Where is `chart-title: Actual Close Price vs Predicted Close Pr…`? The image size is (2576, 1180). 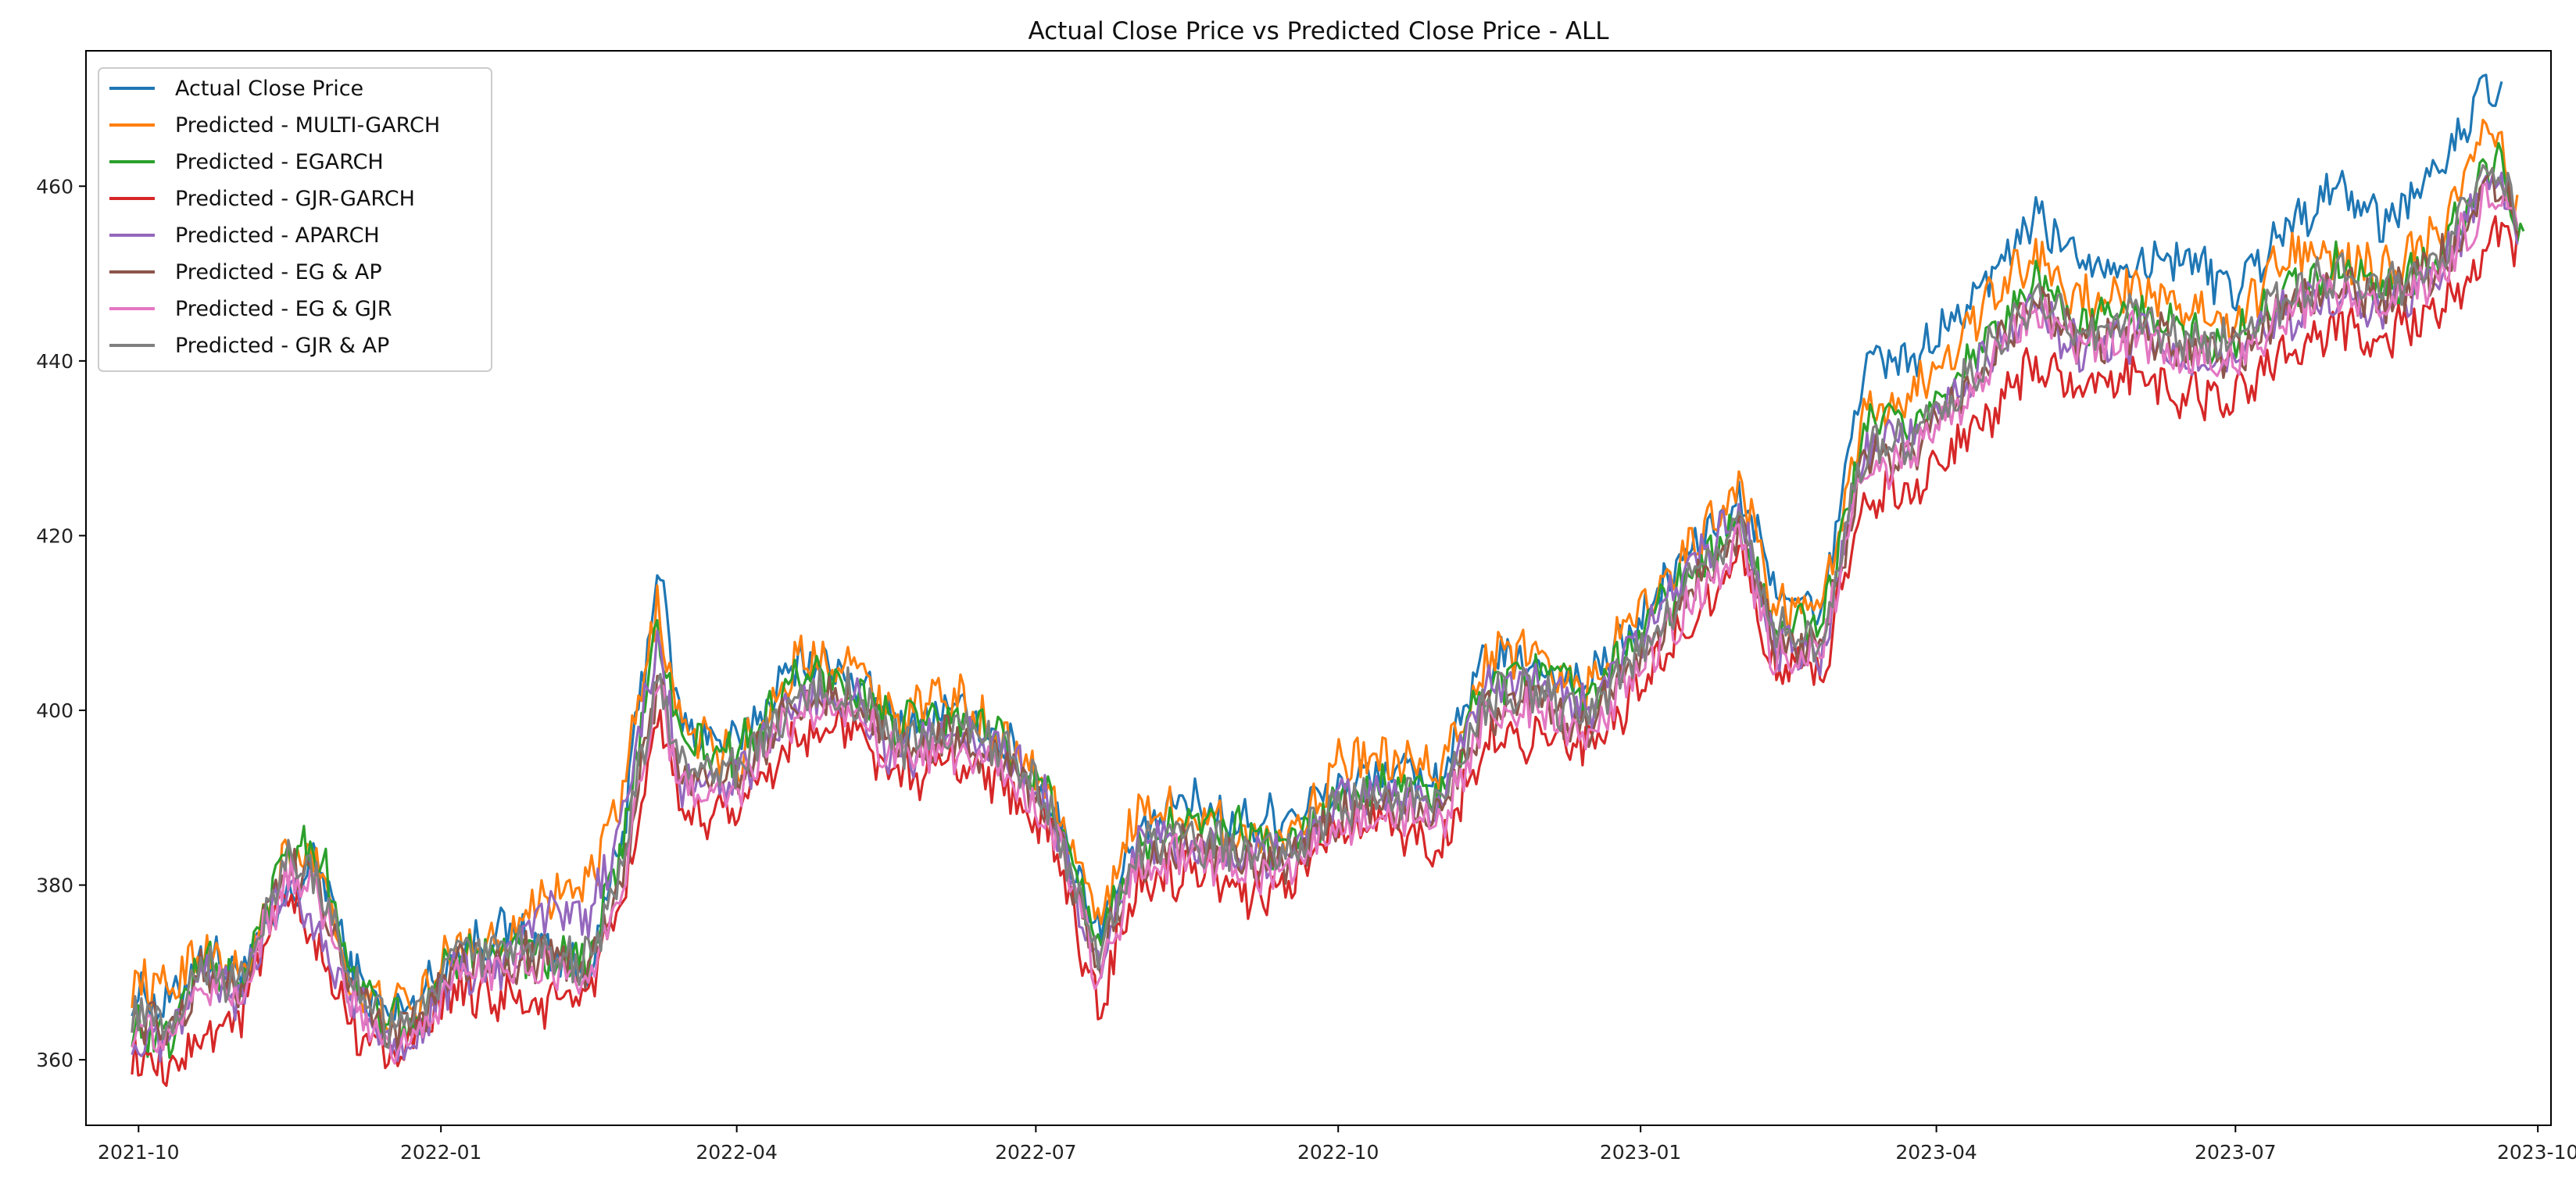
chart-title: Actual Close Price vs Predicted Close Pr… is located at coordinates (1318, 31).